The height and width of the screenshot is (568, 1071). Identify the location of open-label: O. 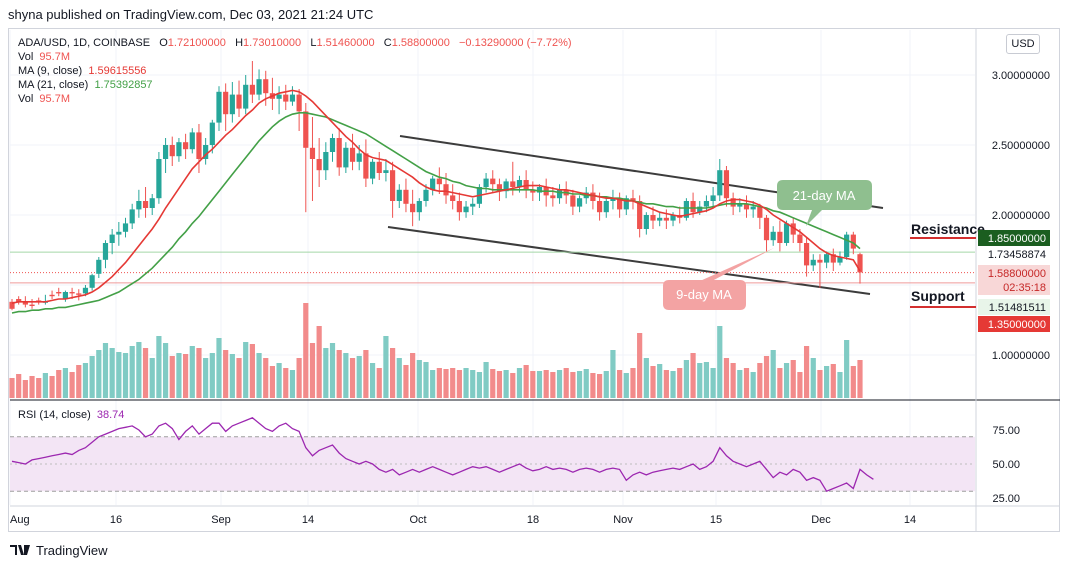
(163, 43).